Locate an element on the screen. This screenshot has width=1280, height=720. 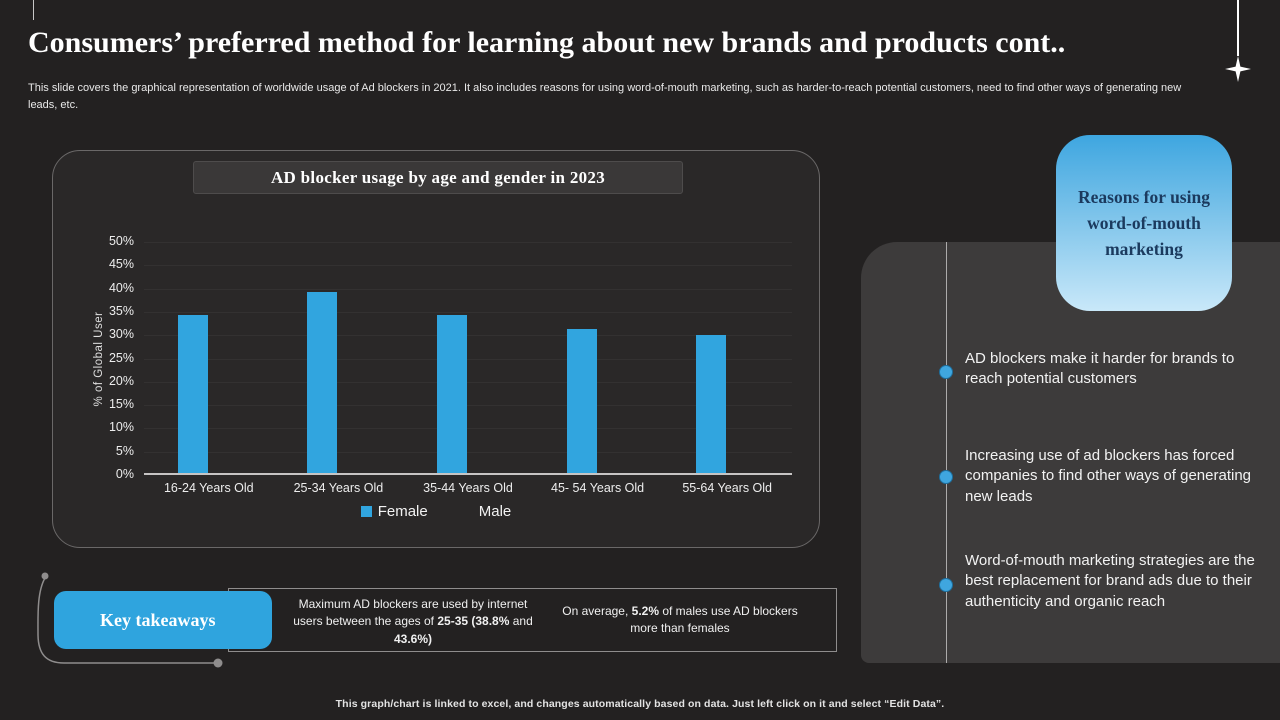
deco-curve is located at coordinates (126, 620).